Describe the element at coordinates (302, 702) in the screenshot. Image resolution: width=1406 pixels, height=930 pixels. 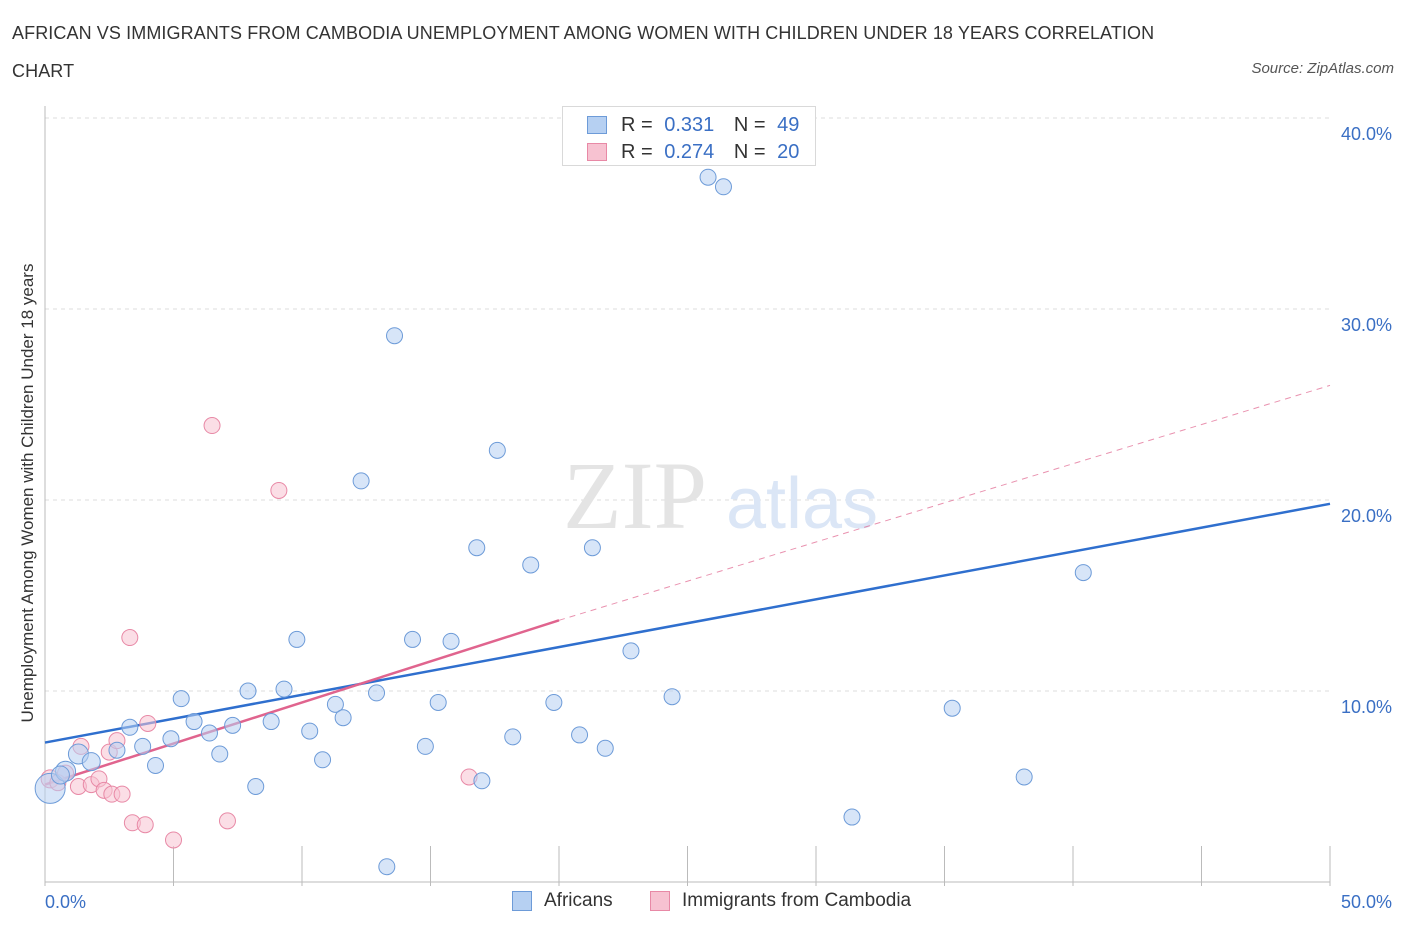
I see `trend-line-cambodia` at that location.